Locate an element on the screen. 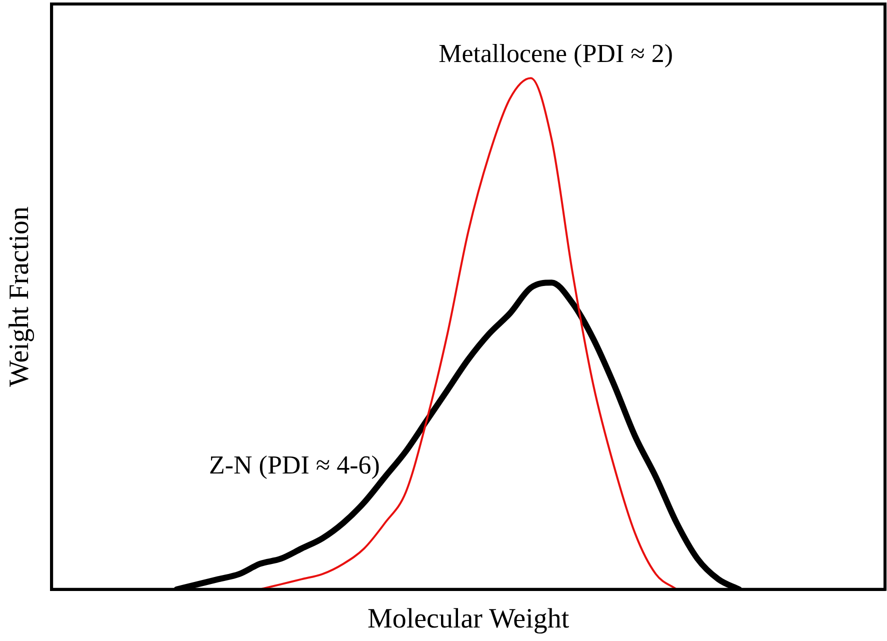 This screenshot has width=887, height=641. y-axis-title: Weight Fraction is located at coordinates (20, 296).